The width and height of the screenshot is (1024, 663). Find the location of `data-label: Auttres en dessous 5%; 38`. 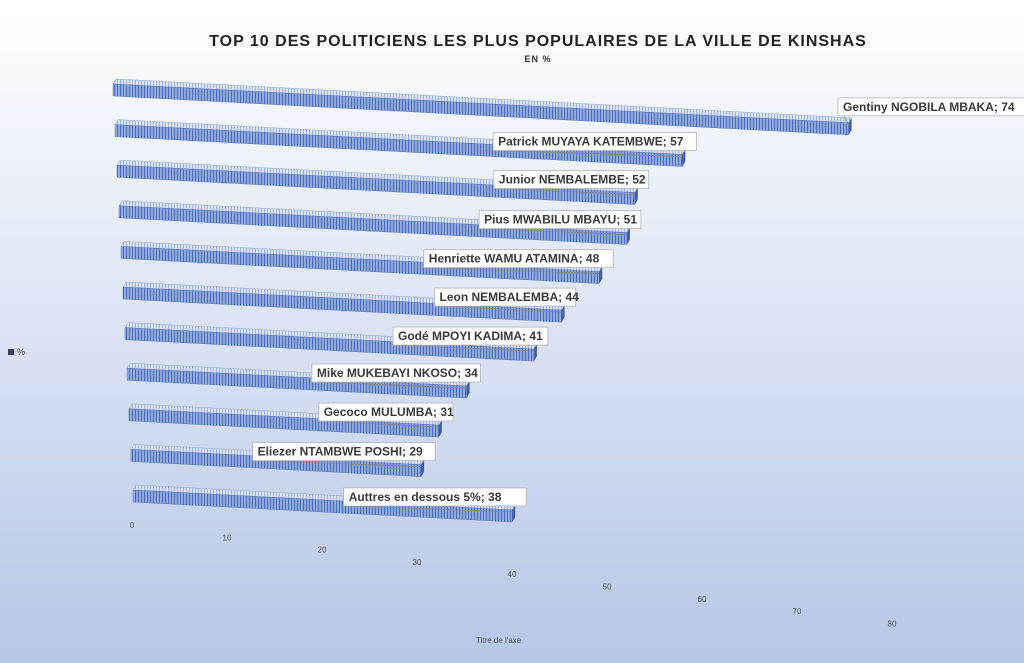

data-label: Auttres en dessous 5%; 38 is located at coordinates (435, 500).